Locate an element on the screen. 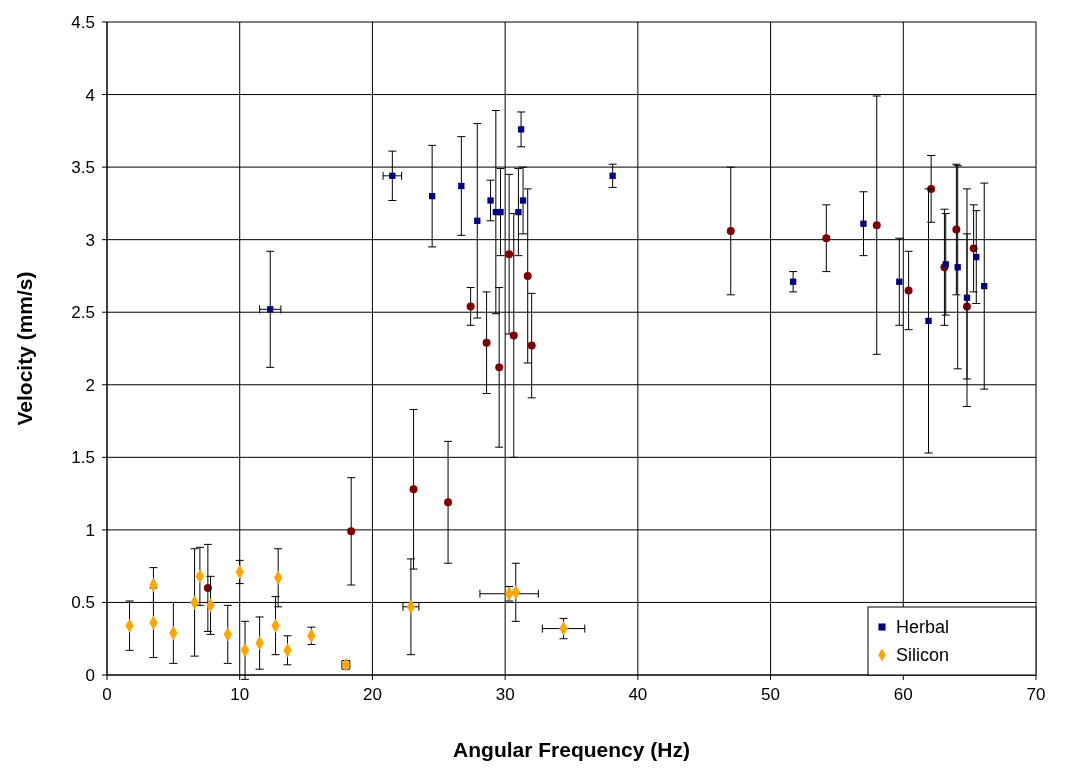 The image size is (1070, 769). y-tick-label: 4.5 is located at coordinates (83, 22).